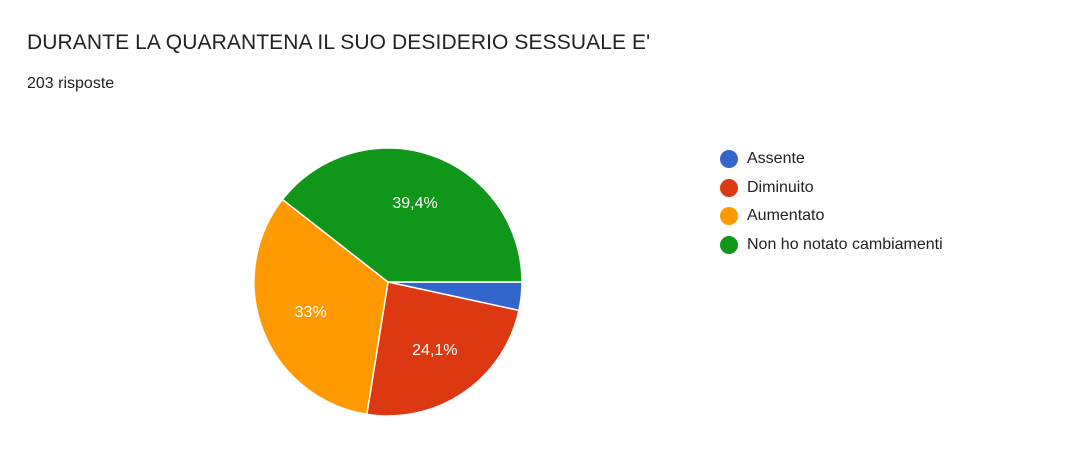 This screenshot has height=463, width=1075. I want to click on legend-item: Non ho notato cambiamenti, so click(831, 245).